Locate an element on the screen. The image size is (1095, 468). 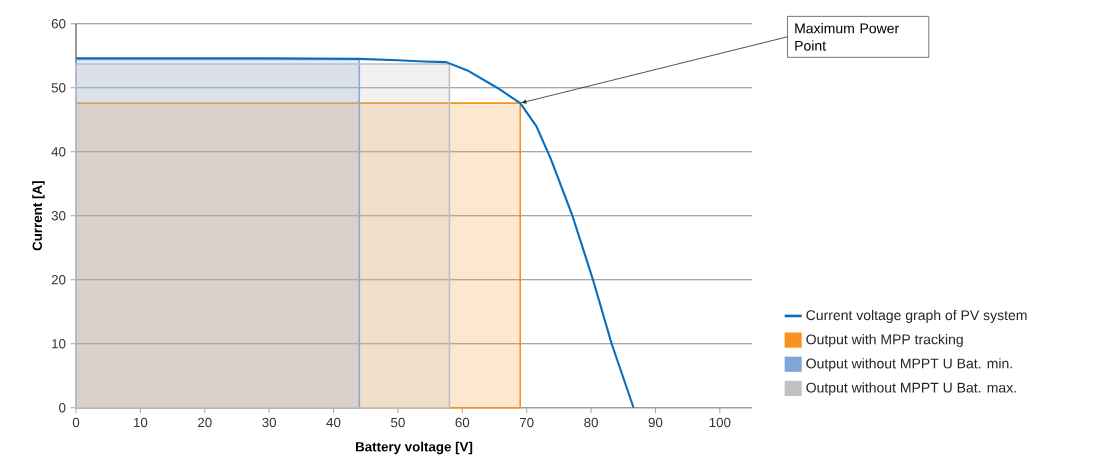
x-axis-title: Battery voltage [V] is located at coordinates (414, 448).